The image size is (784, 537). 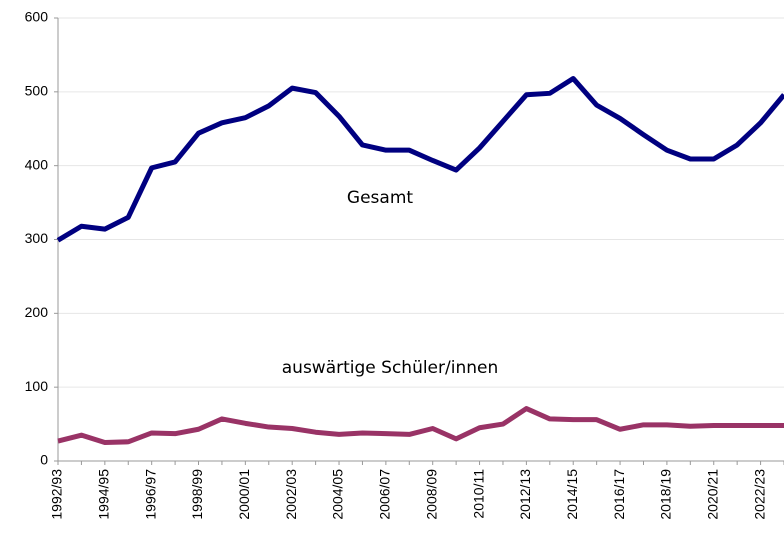 What do you see at coordinates (385, 494) in the screenshot?
I see `x-tick-label: 2006/07` at bounding box center [385, 494].